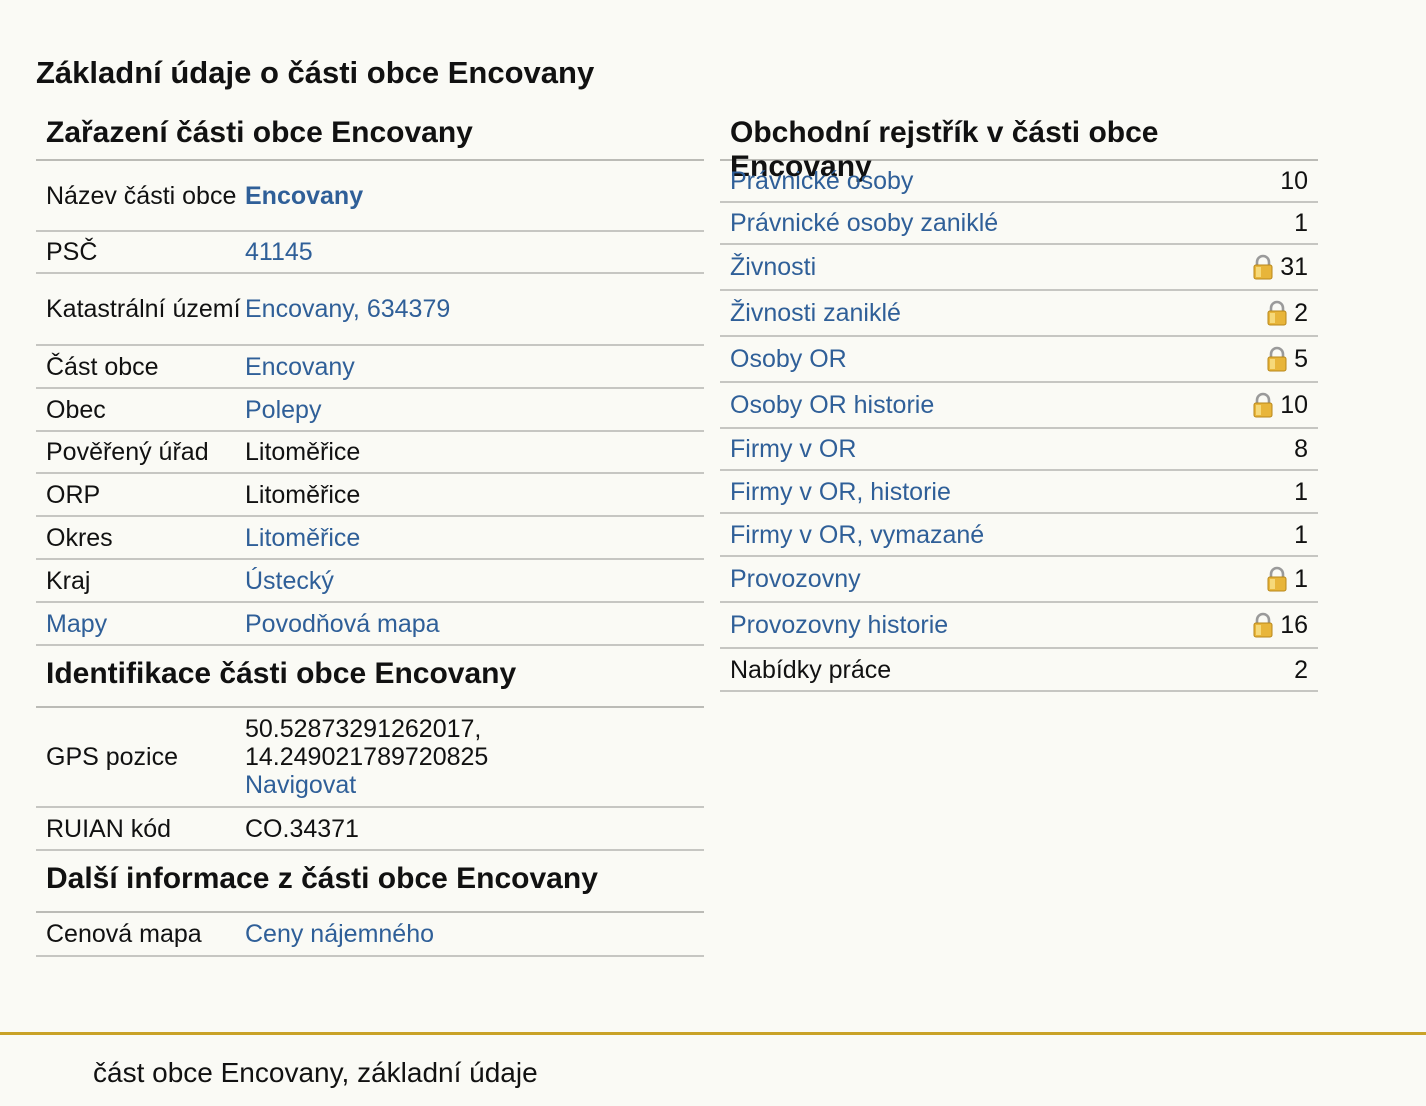 The width and height of the screenshot is (1426, 1106). I want to click on row-okres: Okres Litoměřice, so click(370, 538).